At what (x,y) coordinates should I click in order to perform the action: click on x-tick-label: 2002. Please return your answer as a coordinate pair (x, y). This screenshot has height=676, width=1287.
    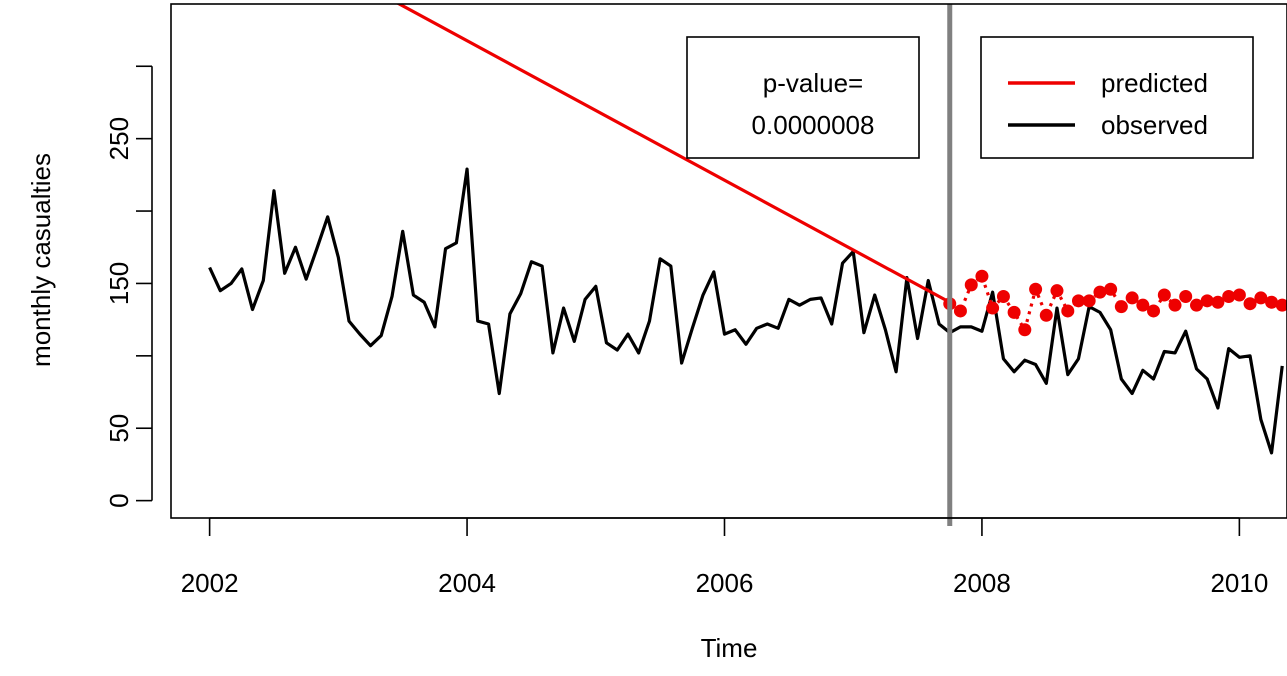
    Looking at the image, I should click on (210, 583).